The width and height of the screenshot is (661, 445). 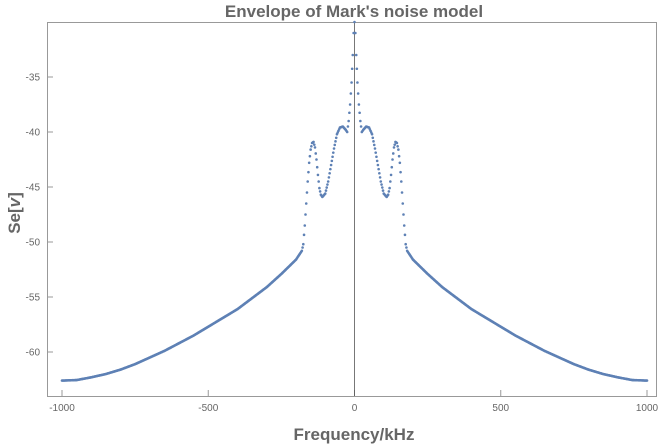 I want to click on y-axis-label-main: Se, so click(x=14, y=223).